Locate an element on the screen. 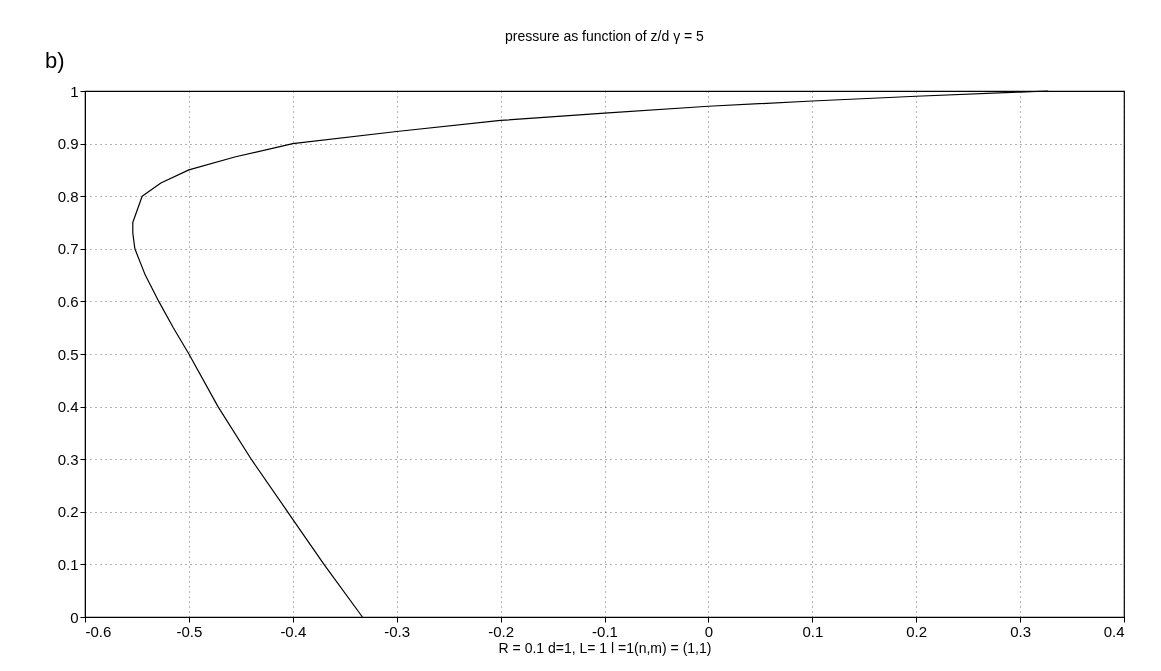 This screenshot has width=1161, height=671. y-tick-label: 0.2 is located at coordinates (68, 512).